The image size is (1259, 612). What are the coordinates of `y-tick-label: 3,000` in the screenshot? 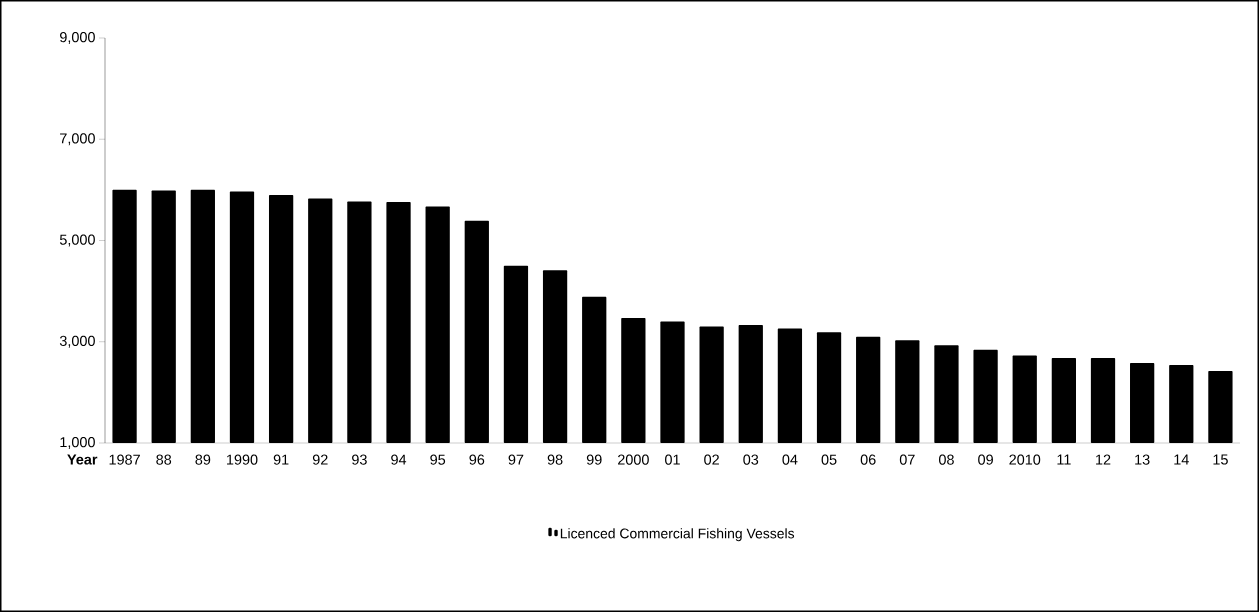 It's located at (77, 341).